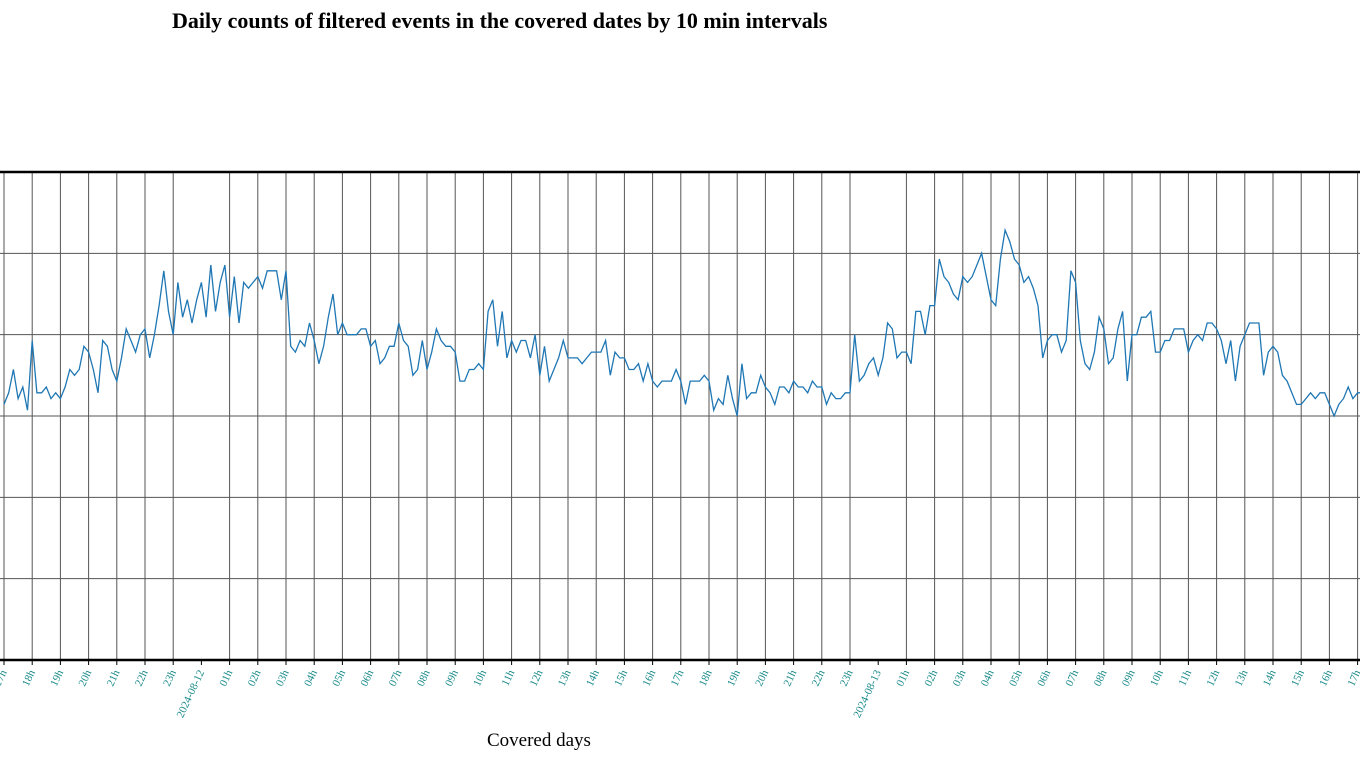 This screenshot has width=1360, height=762. I want to click on x-tick-label: 2024-08-13, so click(867, 694).